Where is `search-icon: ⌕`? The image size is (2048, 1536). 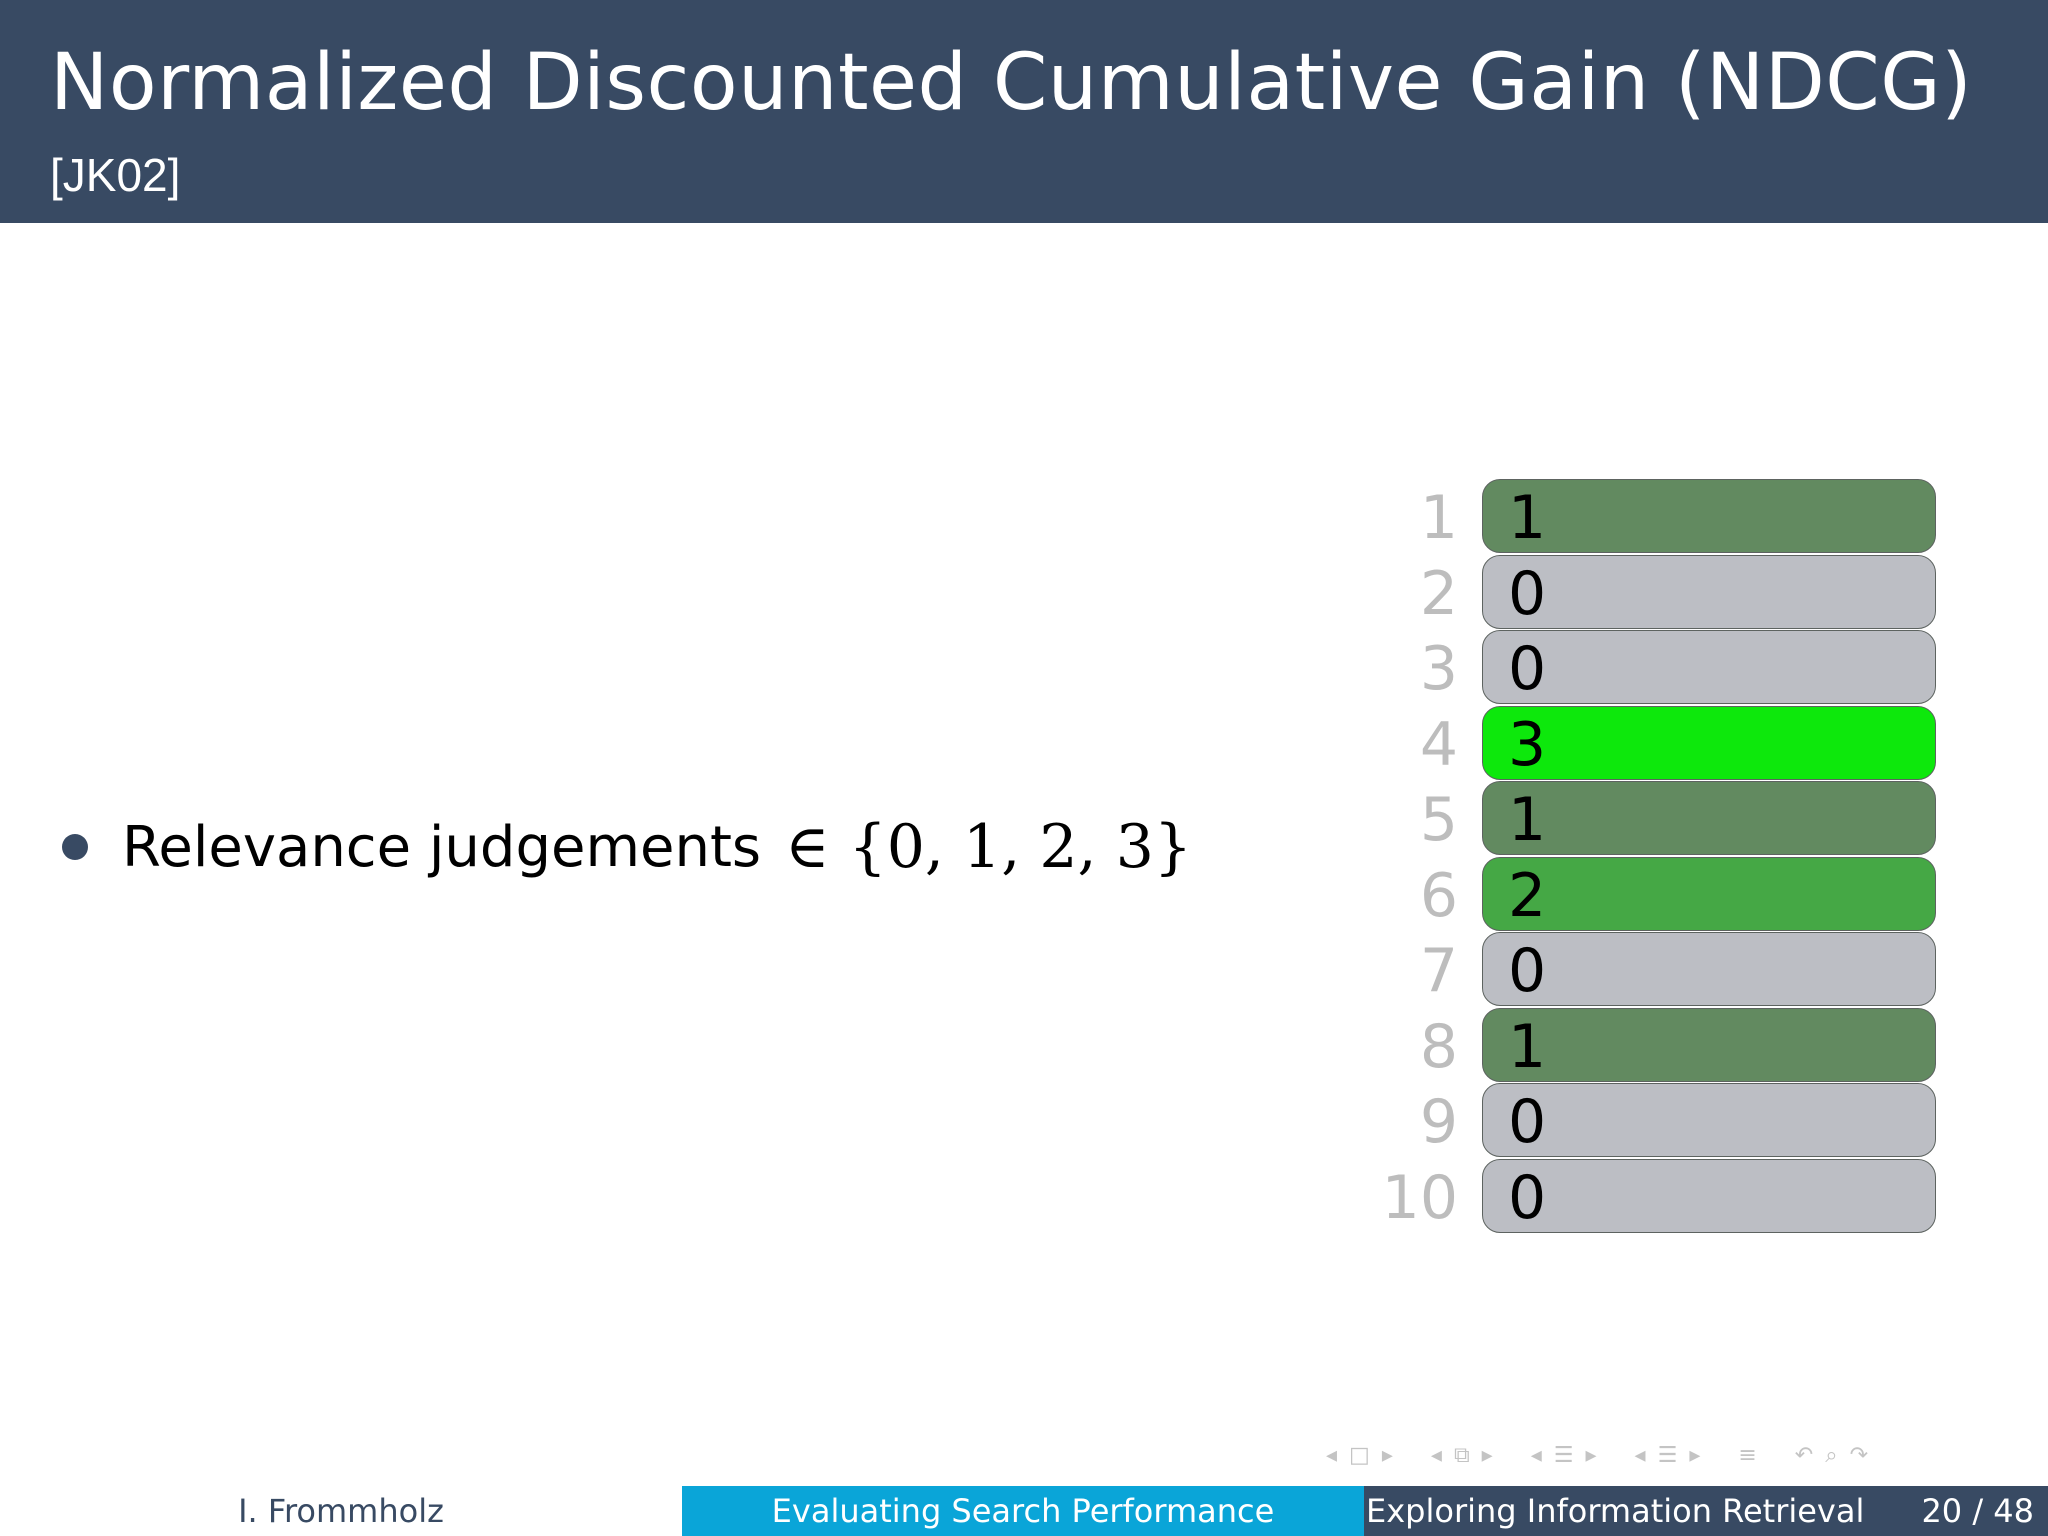 search-icon: ⌕ is located at coordinates (1831, 1455).